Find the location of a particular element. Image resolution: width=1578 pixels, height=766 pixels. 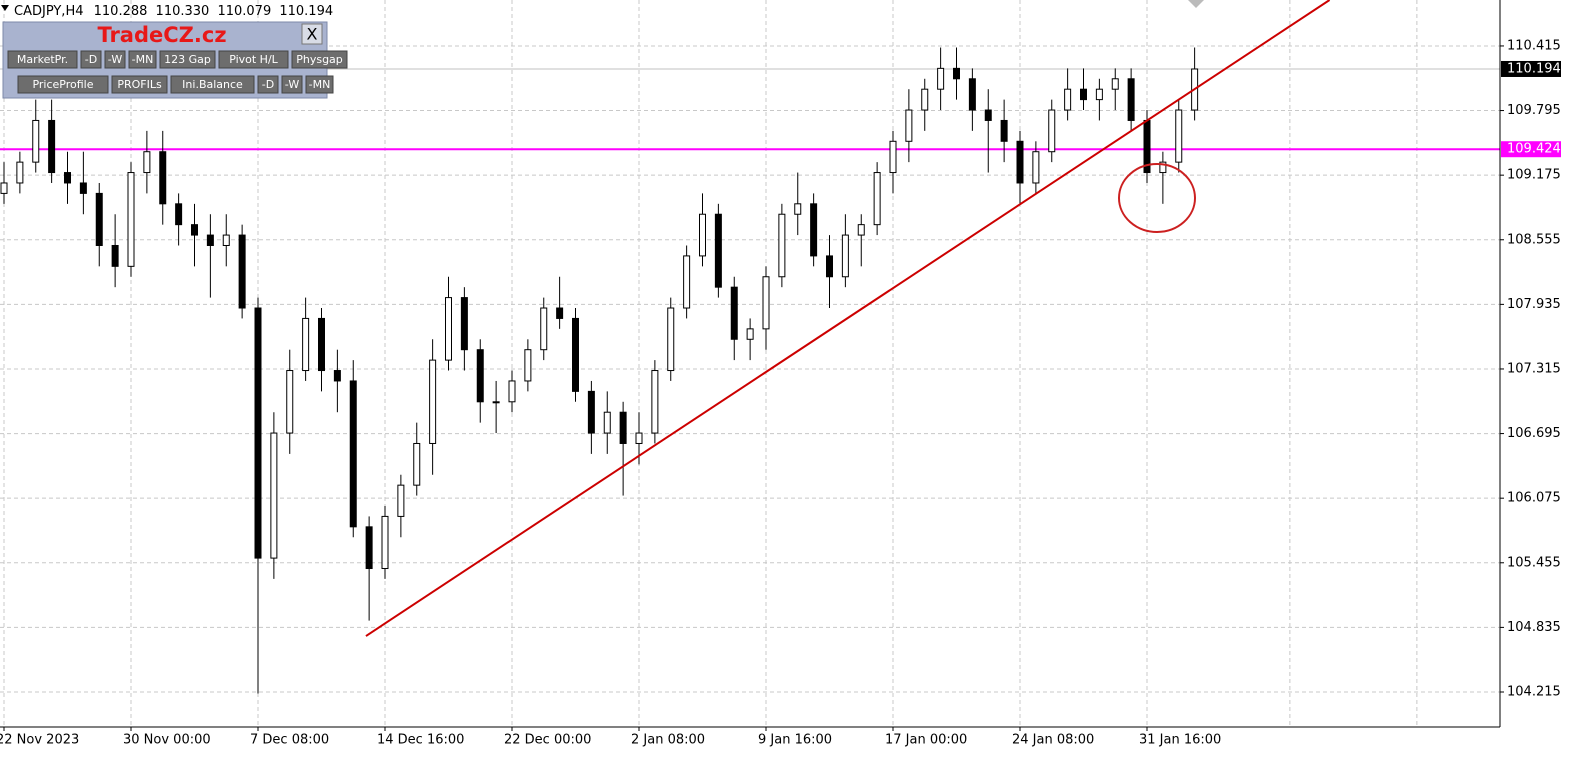

panel-button-label: Ini.Balance is located at coordinates (212, 84).